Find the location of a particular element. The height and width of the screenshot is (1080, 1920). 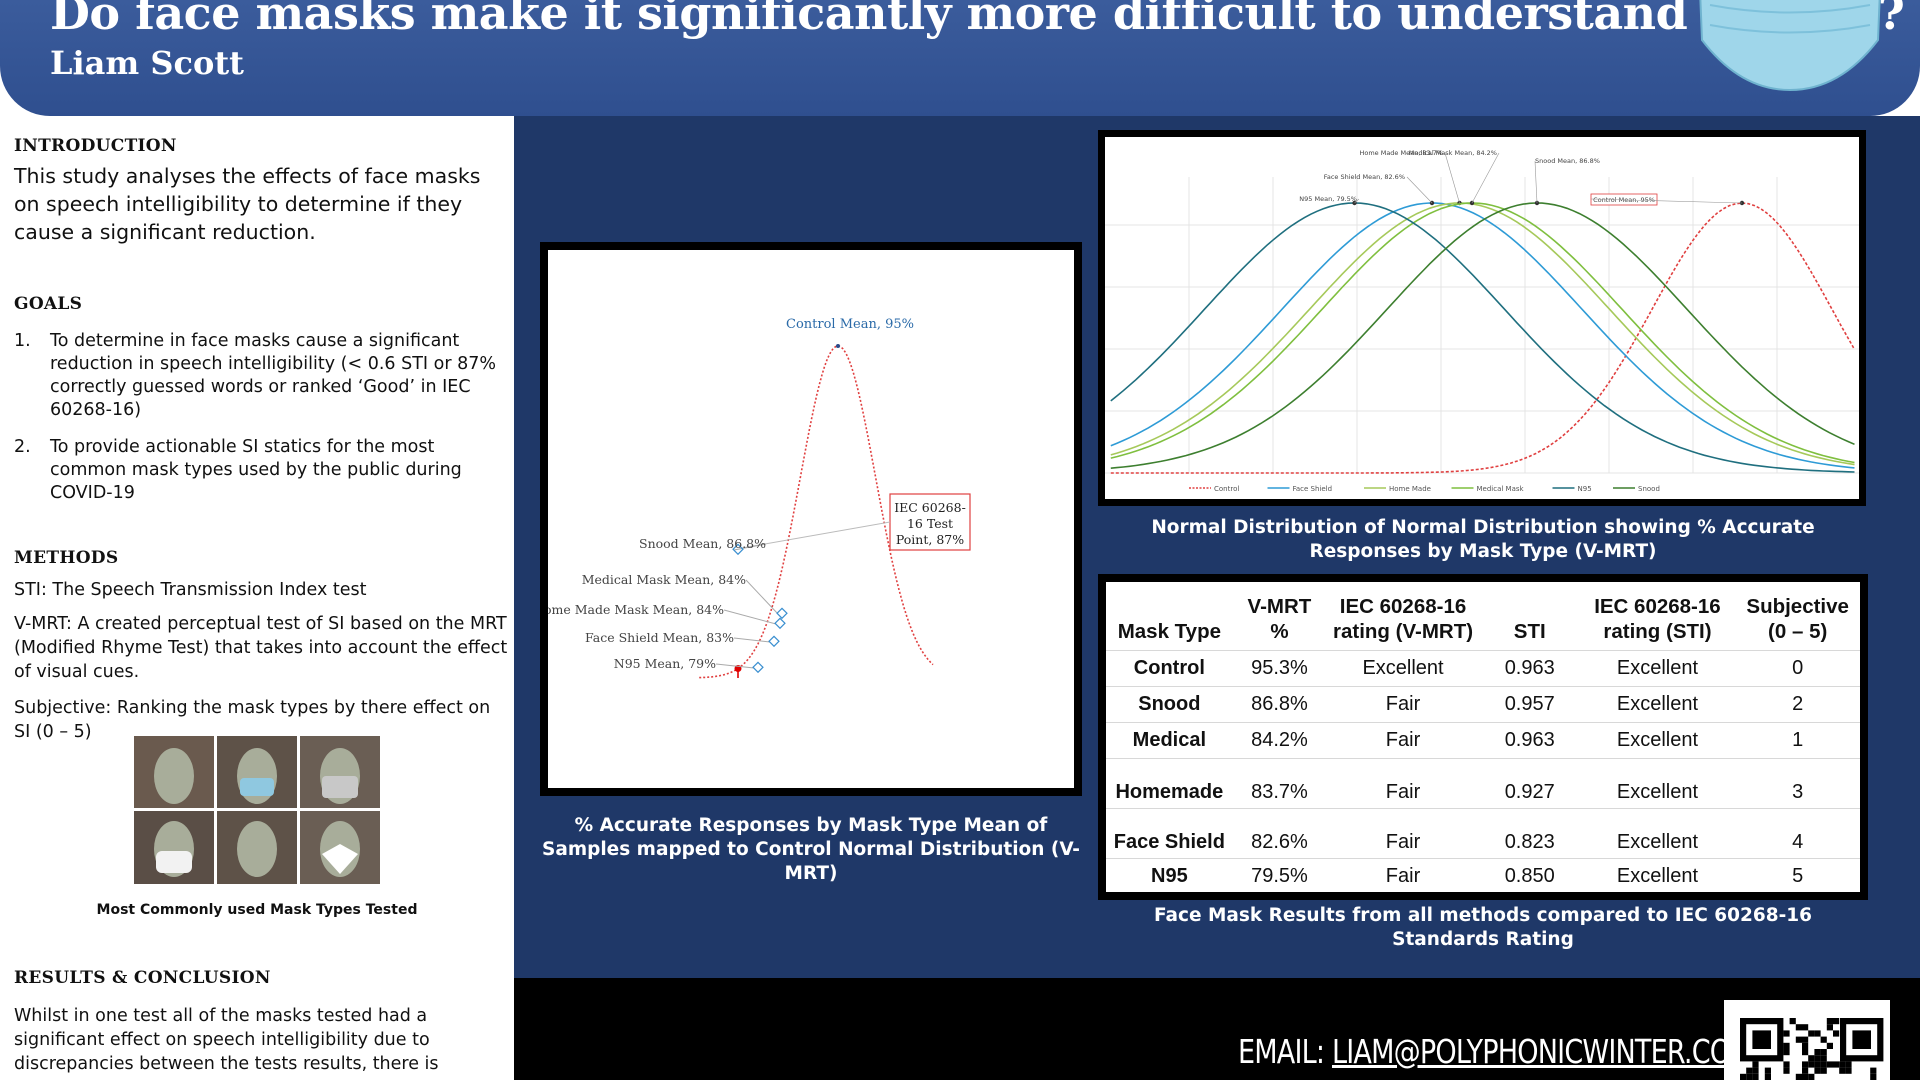

mean-annotation: Snood Mean, 86.8% is located at coordinates (1567, 161).